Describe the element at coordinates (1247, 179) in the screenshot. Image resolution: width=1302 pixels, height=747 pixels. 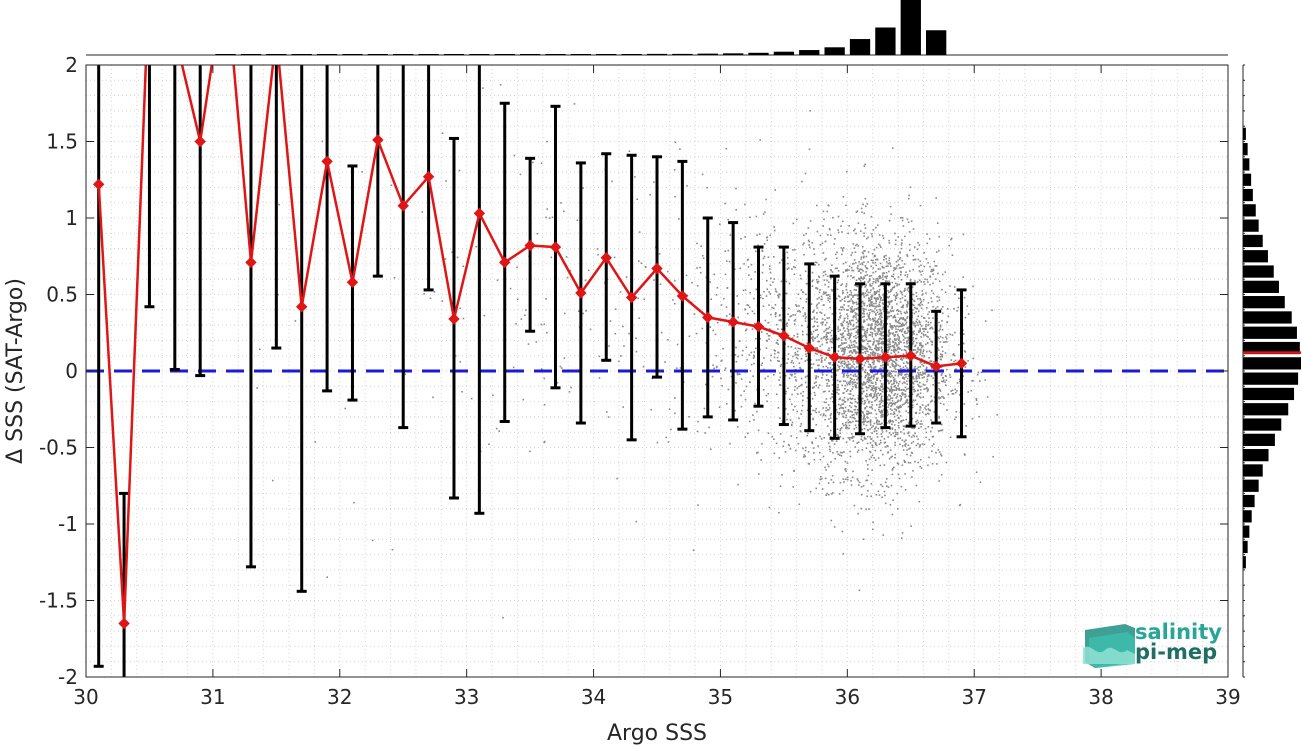
I see `right-hist-bar` at that location.